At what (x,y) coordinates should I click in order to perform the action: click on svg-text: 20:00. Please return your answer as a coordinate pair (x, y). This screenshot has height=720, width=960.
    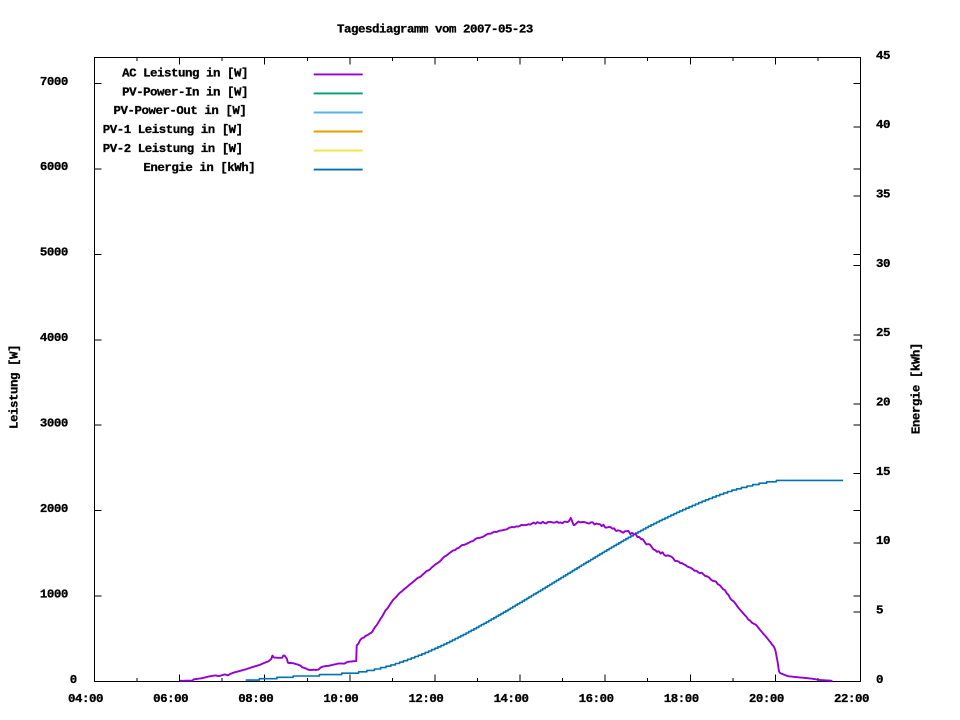
    Looking at the image, I should click on (766, 699).